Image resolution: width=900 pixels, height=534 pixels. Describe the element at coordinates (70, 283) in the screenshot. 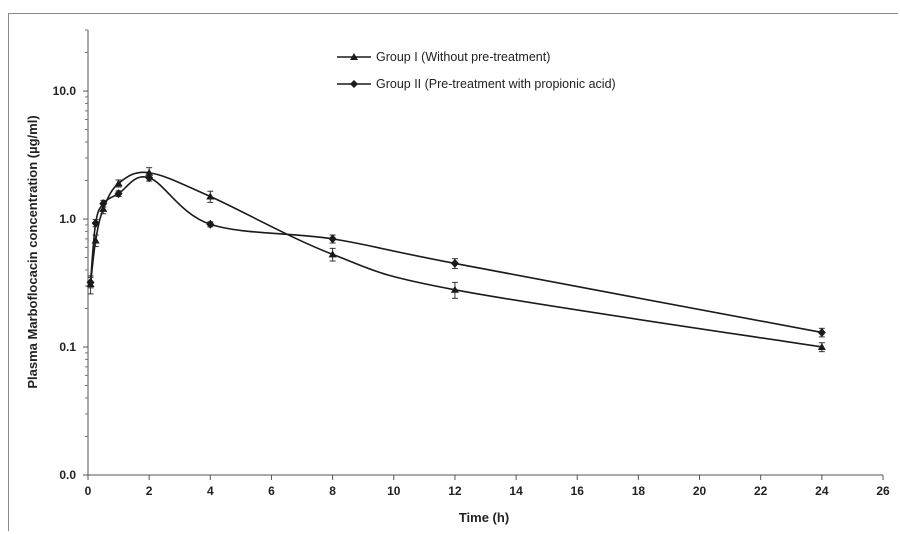

I see `y-ticks: 0.0 0.1 1.0 10.0` at that location.